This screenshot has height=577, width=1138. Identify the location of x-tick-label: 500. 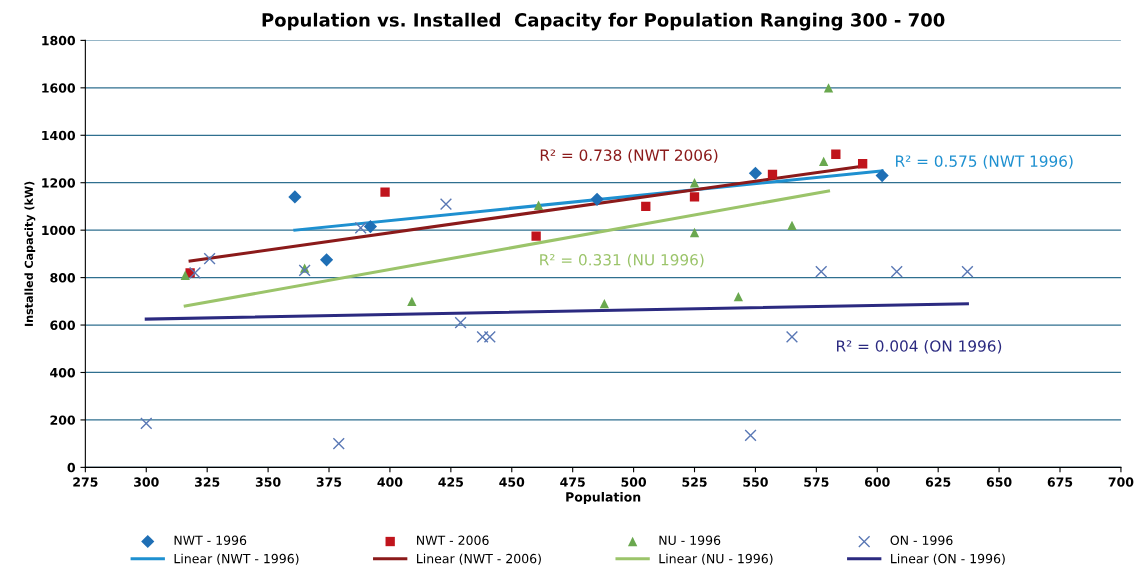
(634, 482).